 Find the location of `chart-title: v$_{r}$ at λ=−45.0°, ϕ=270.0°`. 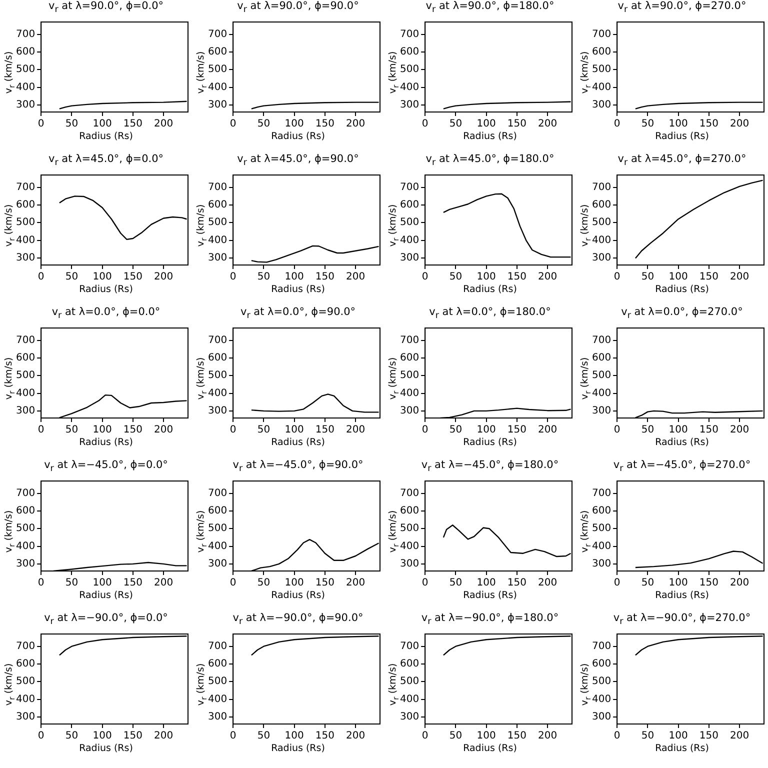

chart-title: v$_{r}$ at λ=−45.0°, ϕ=270.0° is located at coordinates (682, 466).